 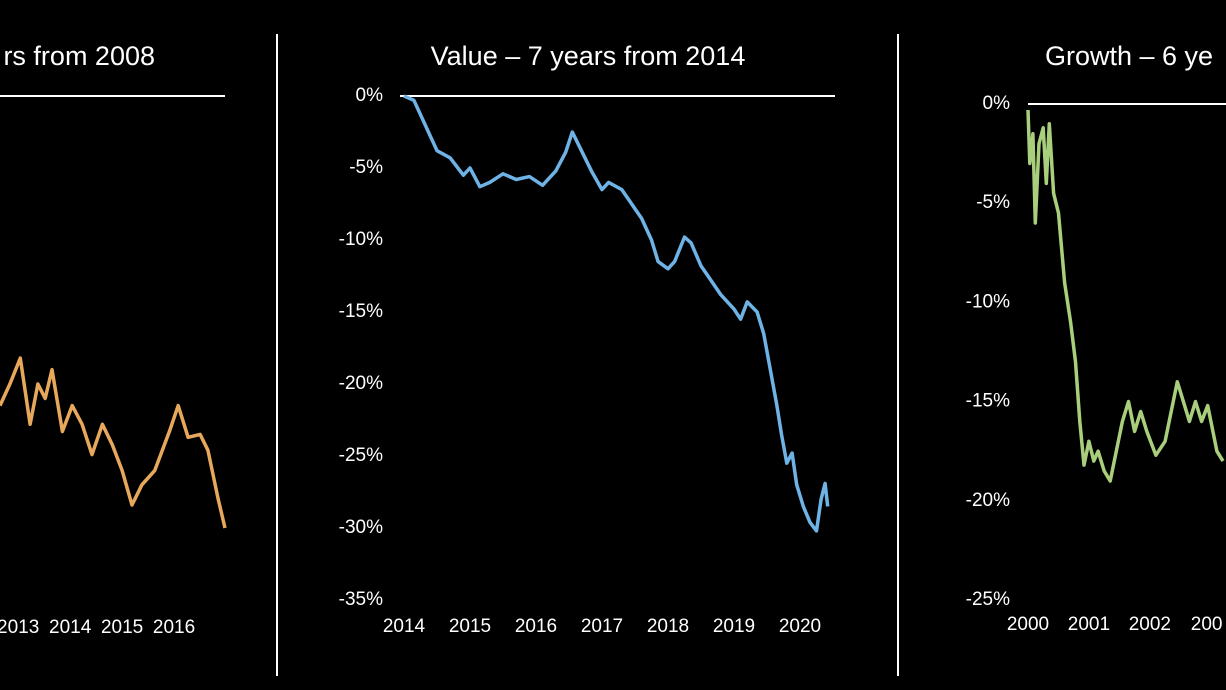 I want to click on x-tick-label: 2001, so click(x=1089, y=624).